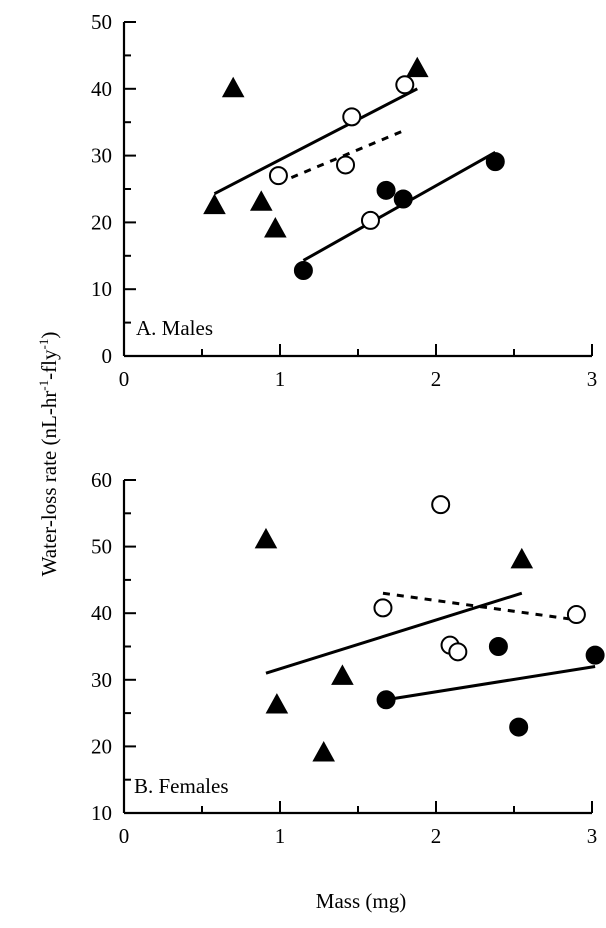 The height and width of the screenshot is (928, 606). Describe the element at coordinates (479, 606) in the screenshot. I see `panel-b-series-2-fit-line` at that location.